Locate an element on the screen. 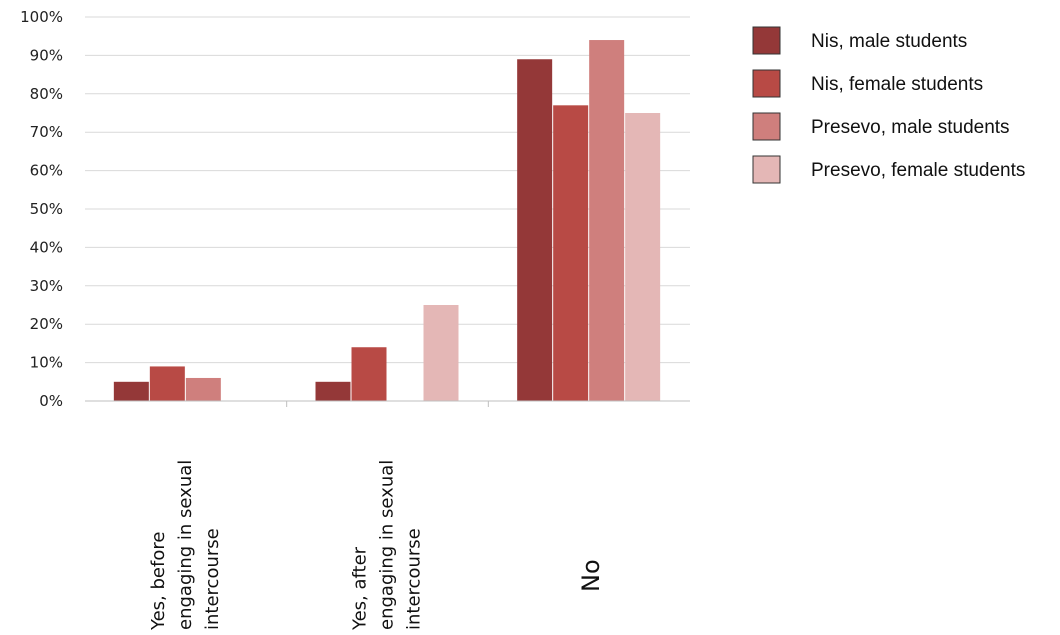 The width and height of the screenshot is (1060, 635). y-tick-label: 70% is located at coordinates (46, 132).